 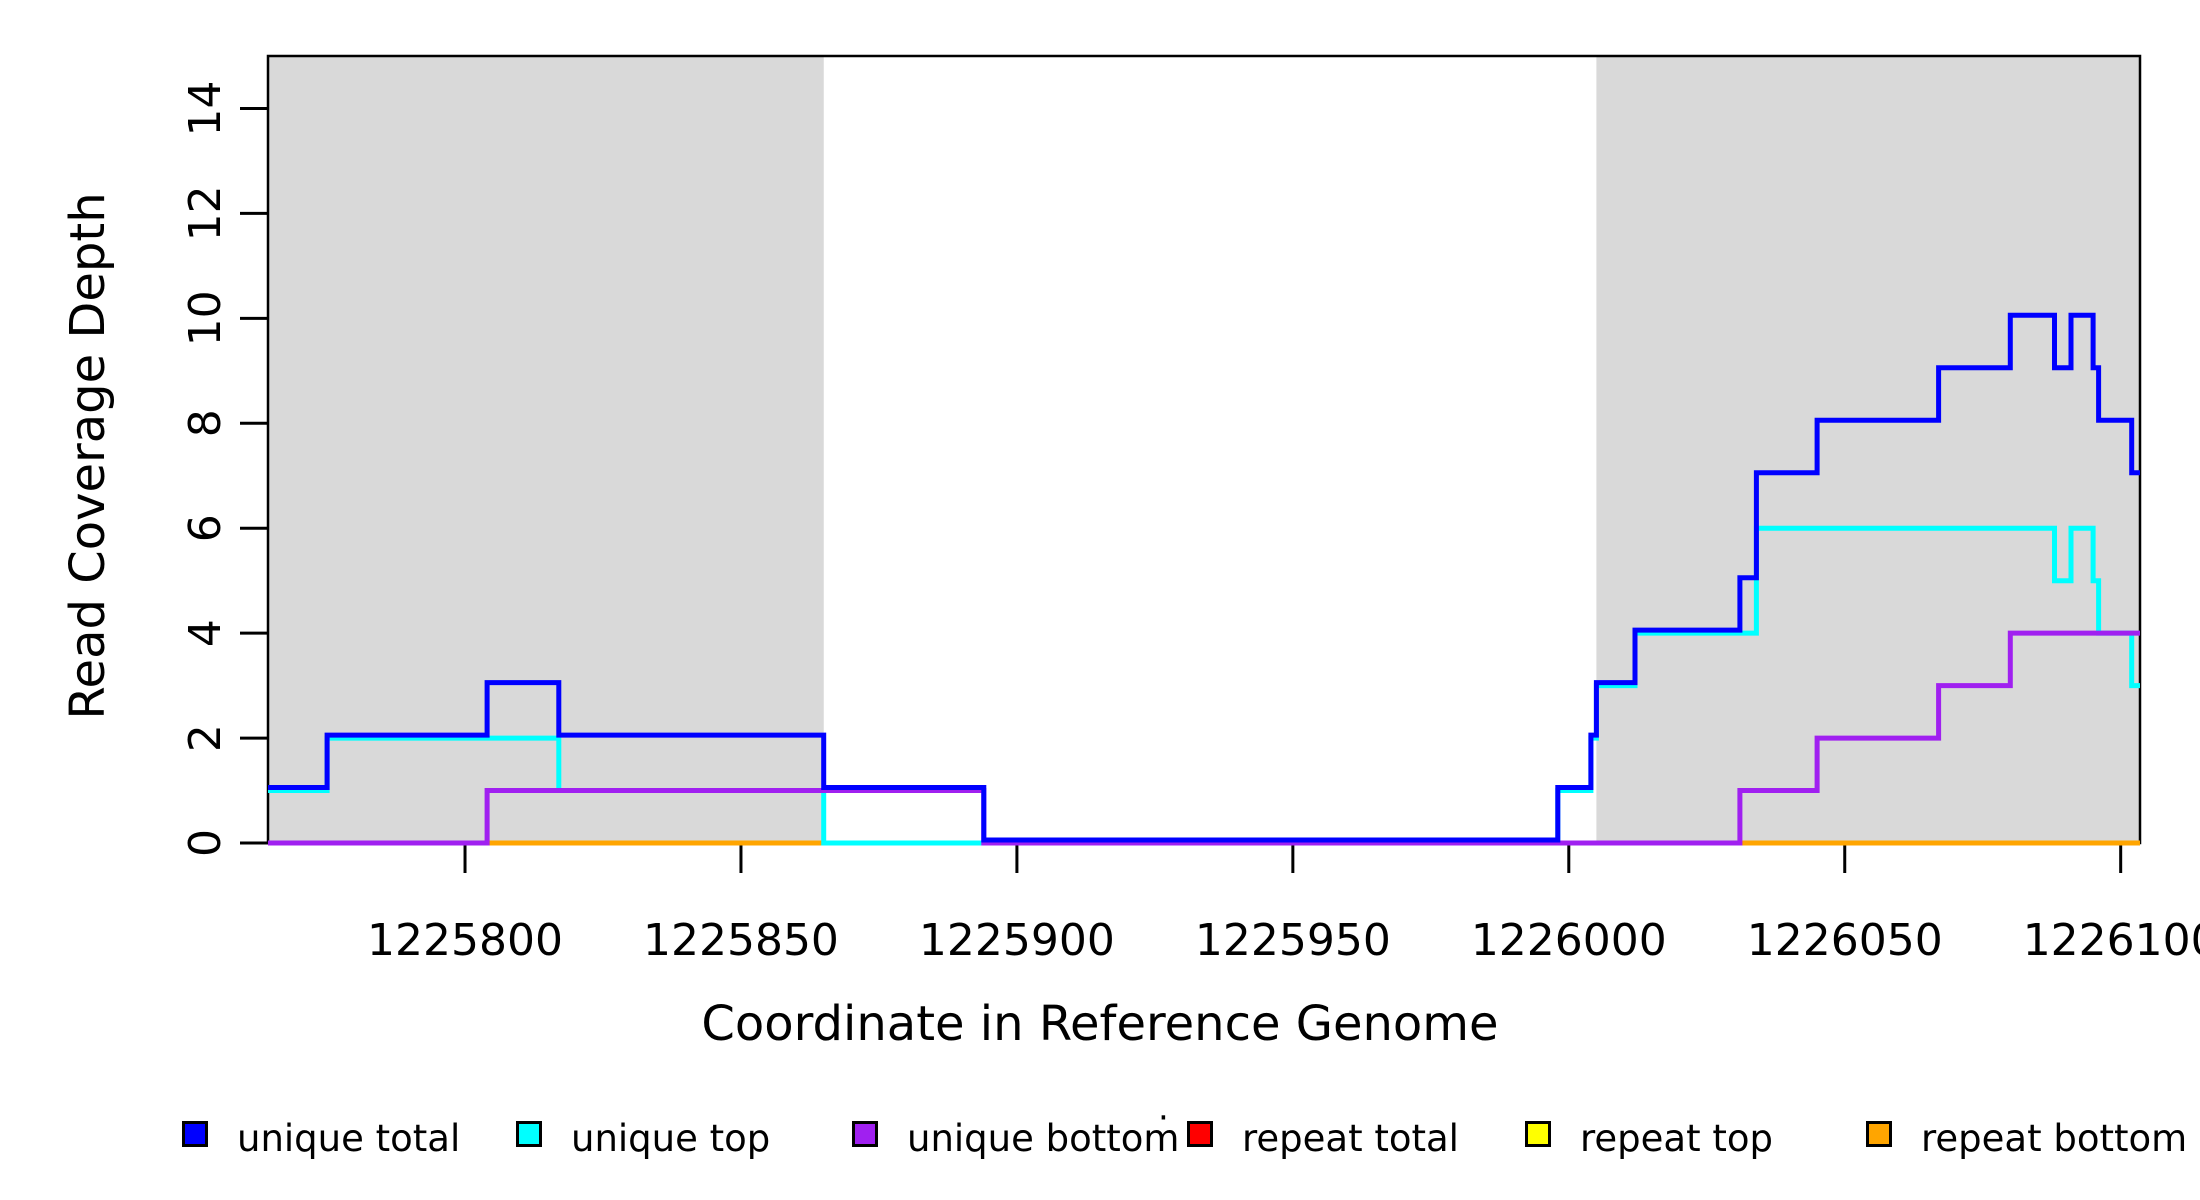 What do you see at coordinates (1043, 1138) in the screenshot?
I see `legend-label: unique bottom` at bounding box center [1043, 1138].